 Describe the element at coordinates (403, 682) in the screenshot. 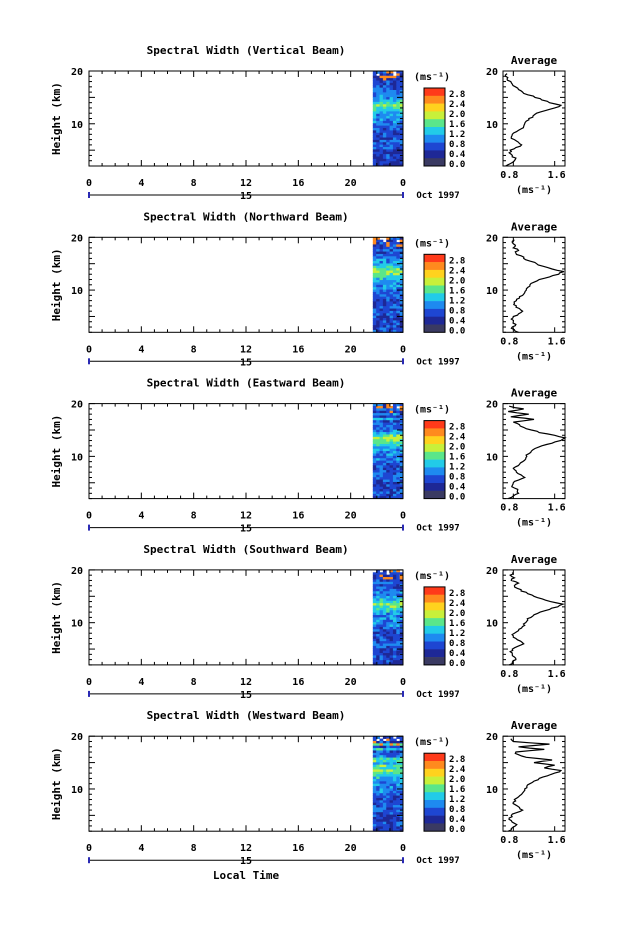

I see `x-tick-label: 0` at that location.